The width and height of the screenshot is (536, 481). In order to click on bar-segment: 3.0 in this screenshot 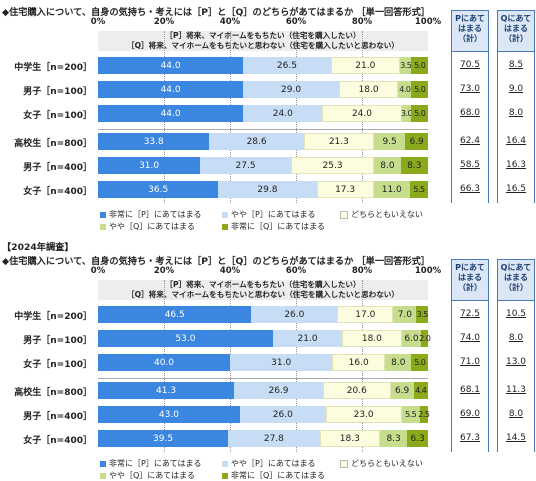, I will do `click(406, 113)`.